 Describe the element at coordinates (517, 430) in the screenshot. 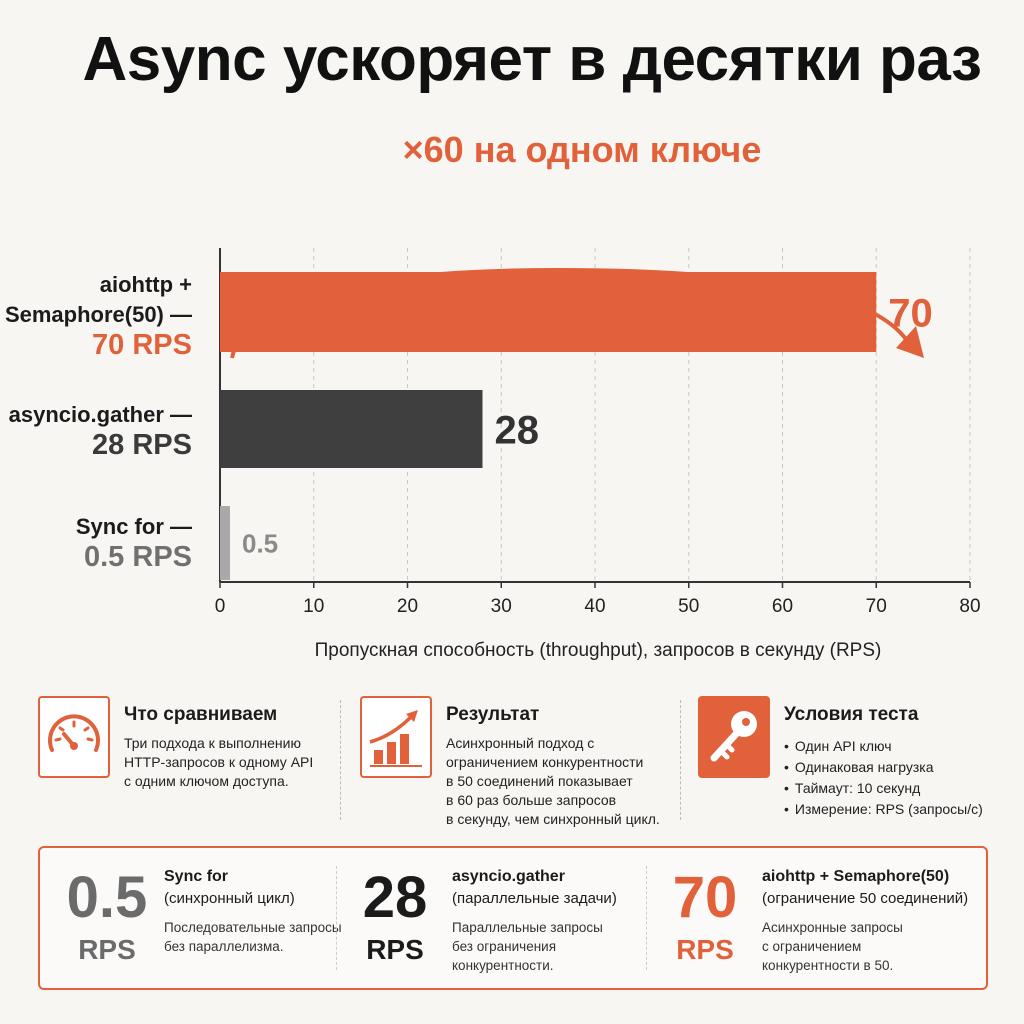

I see `bar-value-label: 28` at that location.